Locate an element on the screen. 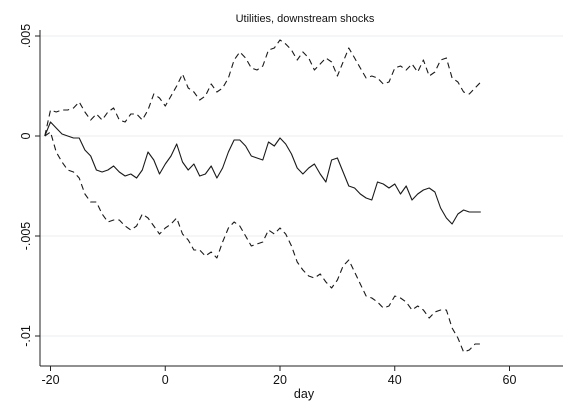 This screenshot has height=403, width=563. chart-title: Utilities, downstream shocks is located at coordinates (305, 19).